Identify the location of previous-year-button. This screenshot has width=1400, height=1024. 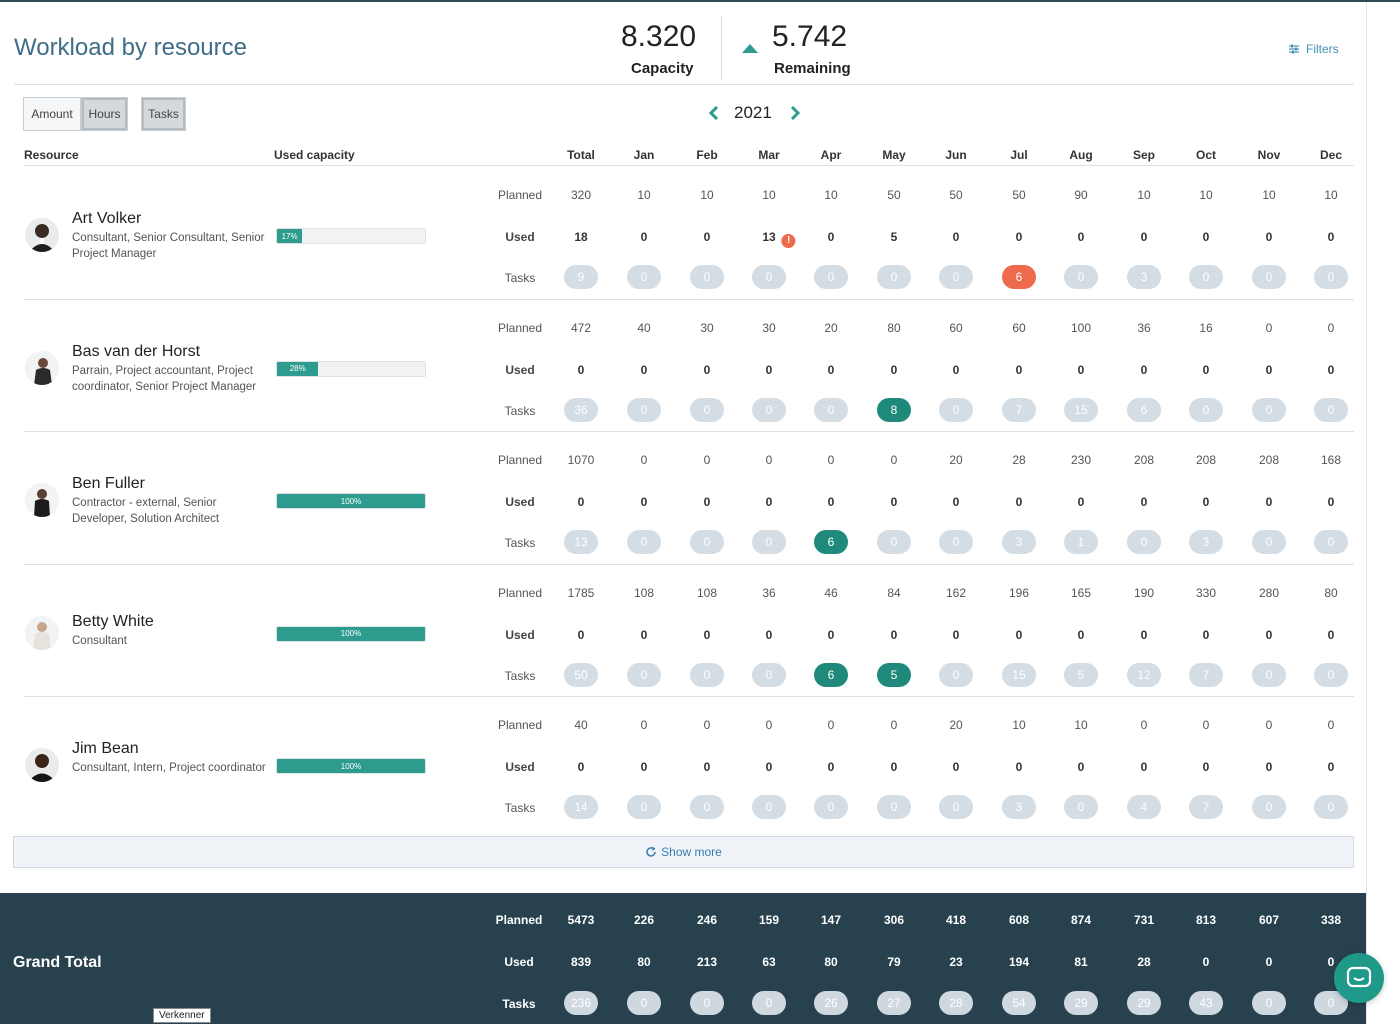
(714, 113).